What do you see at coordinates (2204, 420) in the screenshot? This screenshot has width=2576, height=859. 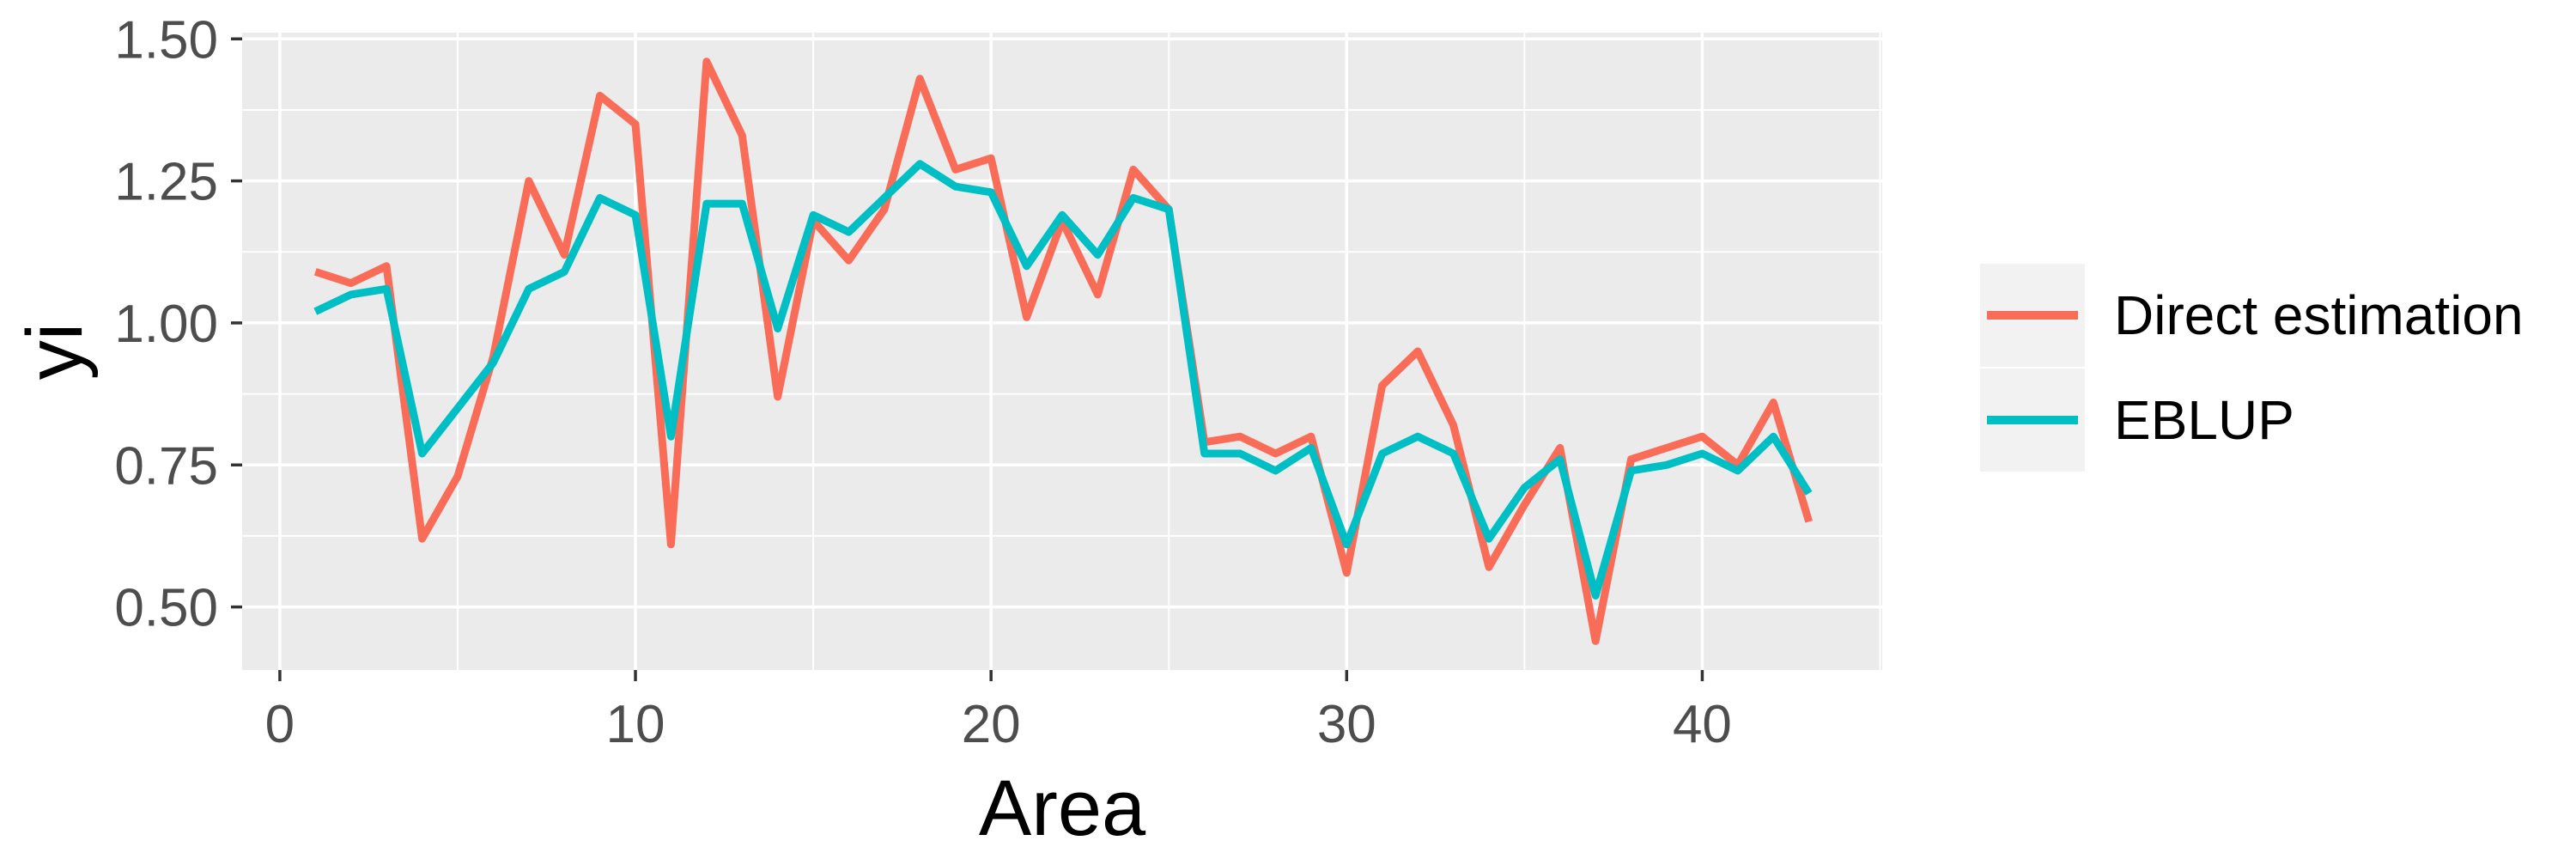 I see `legend-label-eblup: EBLUP` at bounding box center [2204, 420].